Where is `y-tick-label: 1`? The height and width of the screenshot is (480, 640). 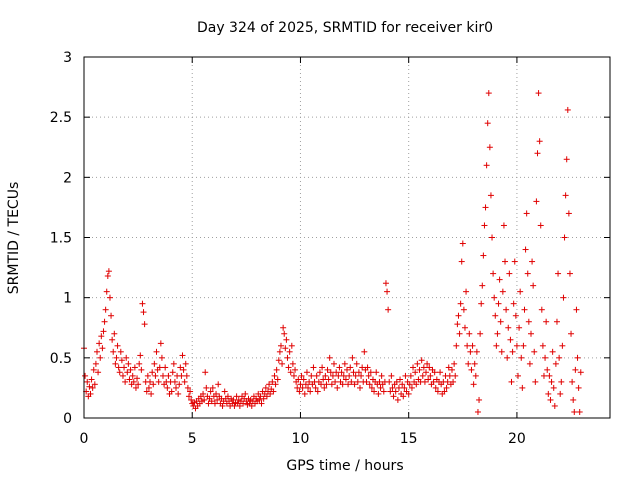 y-tick-label: 1 is located at coordinates (67, 299).